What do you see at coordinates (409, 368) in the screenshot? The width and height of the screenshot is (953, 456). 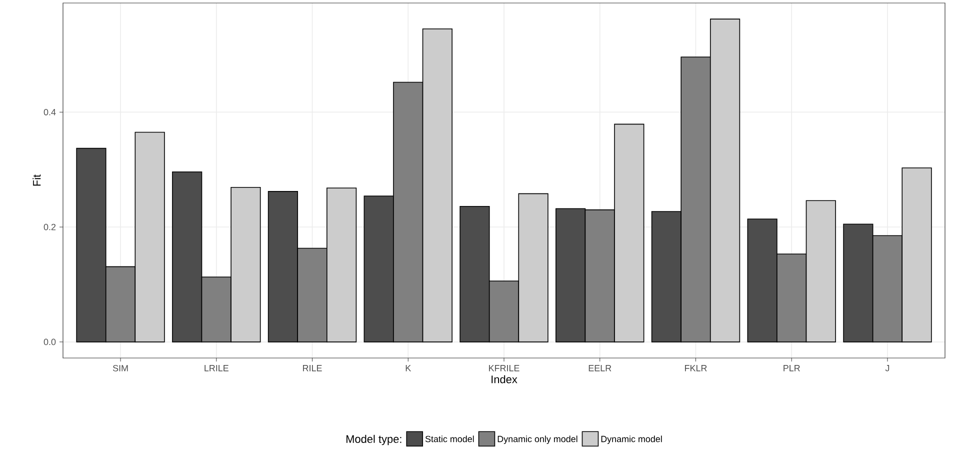 I see `x-tick-label: K` at bounding box center [409, 368].